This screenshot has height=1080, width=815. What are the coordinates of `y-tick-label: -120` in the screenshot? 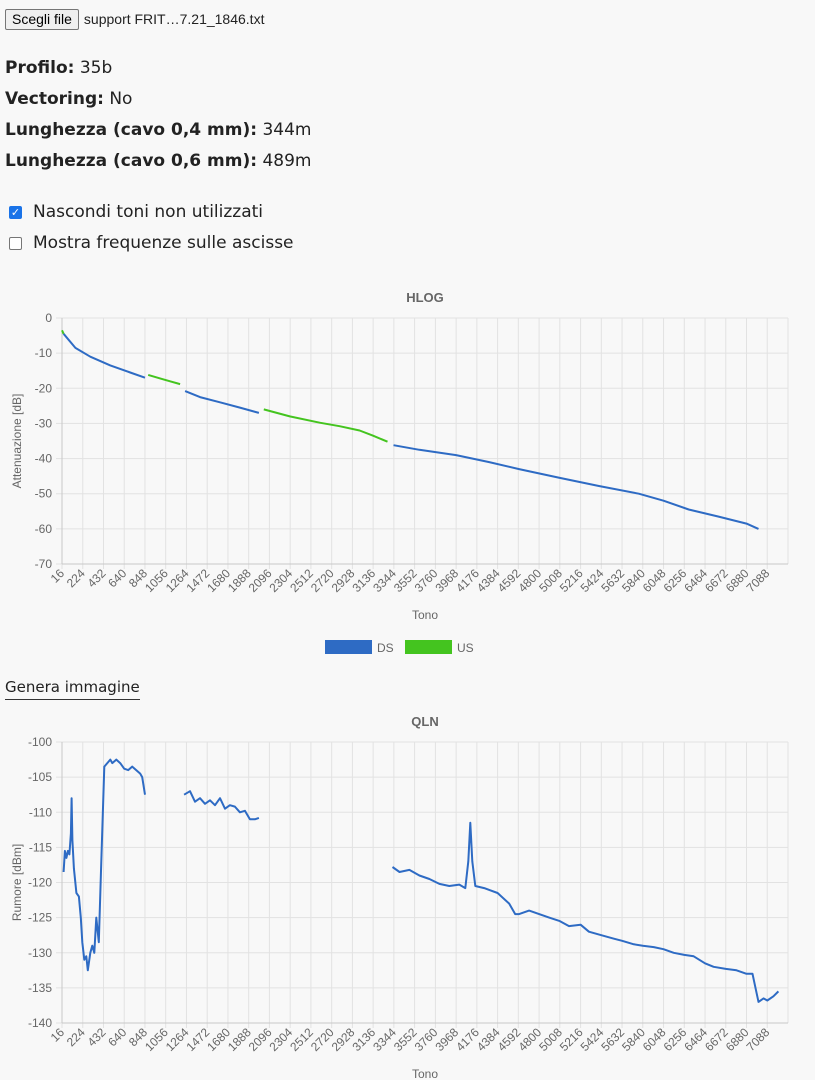 It's located at (40, 883).